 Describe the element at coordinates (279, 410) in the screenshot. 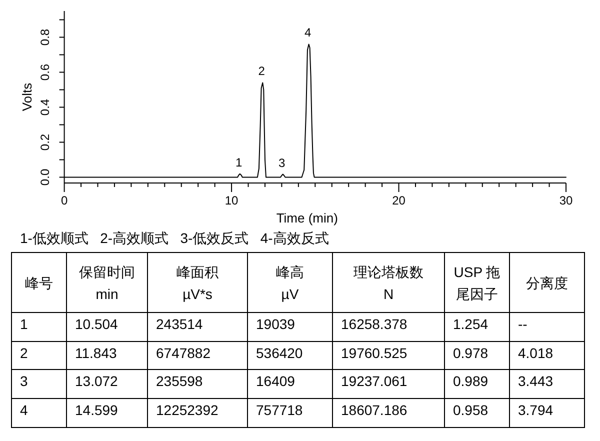

I see `text: 757718` at that location.